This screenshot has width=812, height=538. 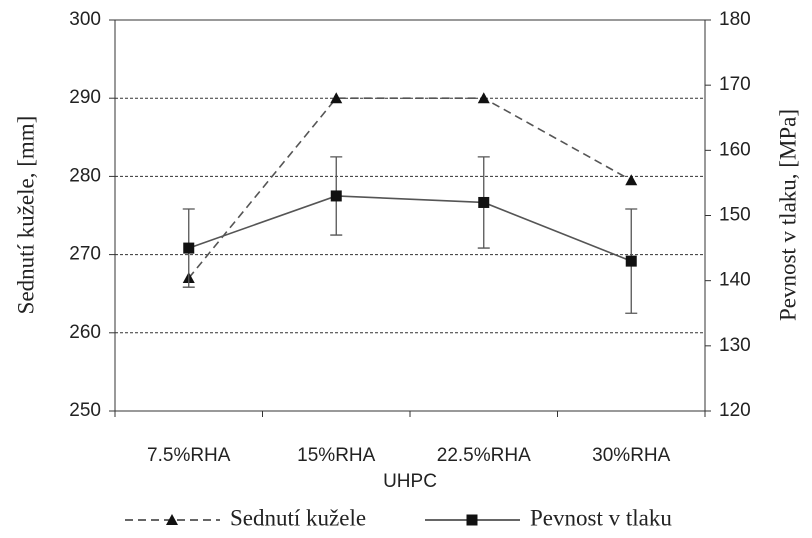 What do you see at coordinates (85, 19) in the screenshot?
I see `y-tick-label: 300` at bounding box center [85, 19].